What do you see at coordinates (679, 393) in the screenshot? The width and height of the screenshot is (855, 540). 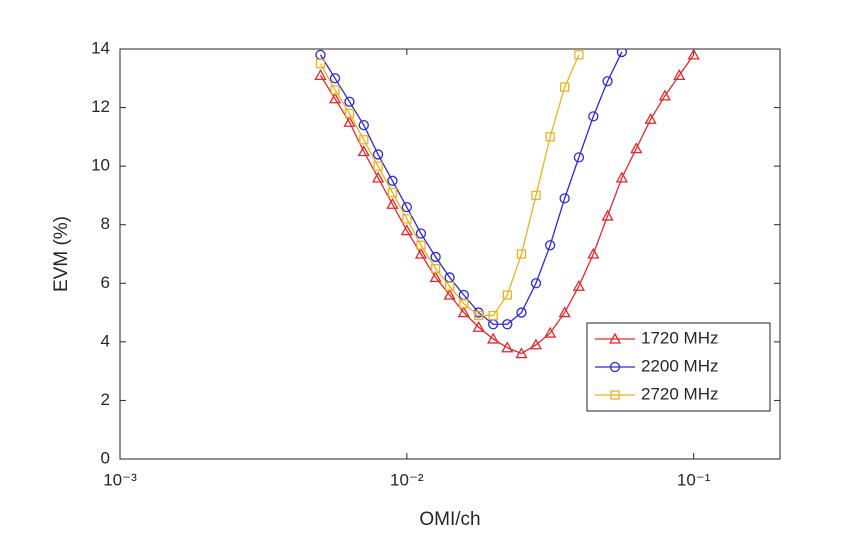 I see `legend-label: 2720 MHz` at bounding box center [679, 393].